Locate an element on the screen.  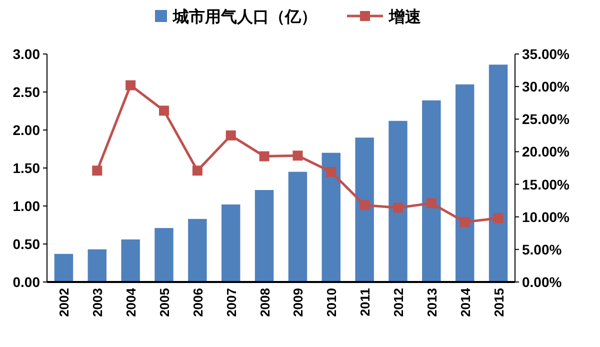
x-tick-label: 2010 is located at coordinates (332, 302).